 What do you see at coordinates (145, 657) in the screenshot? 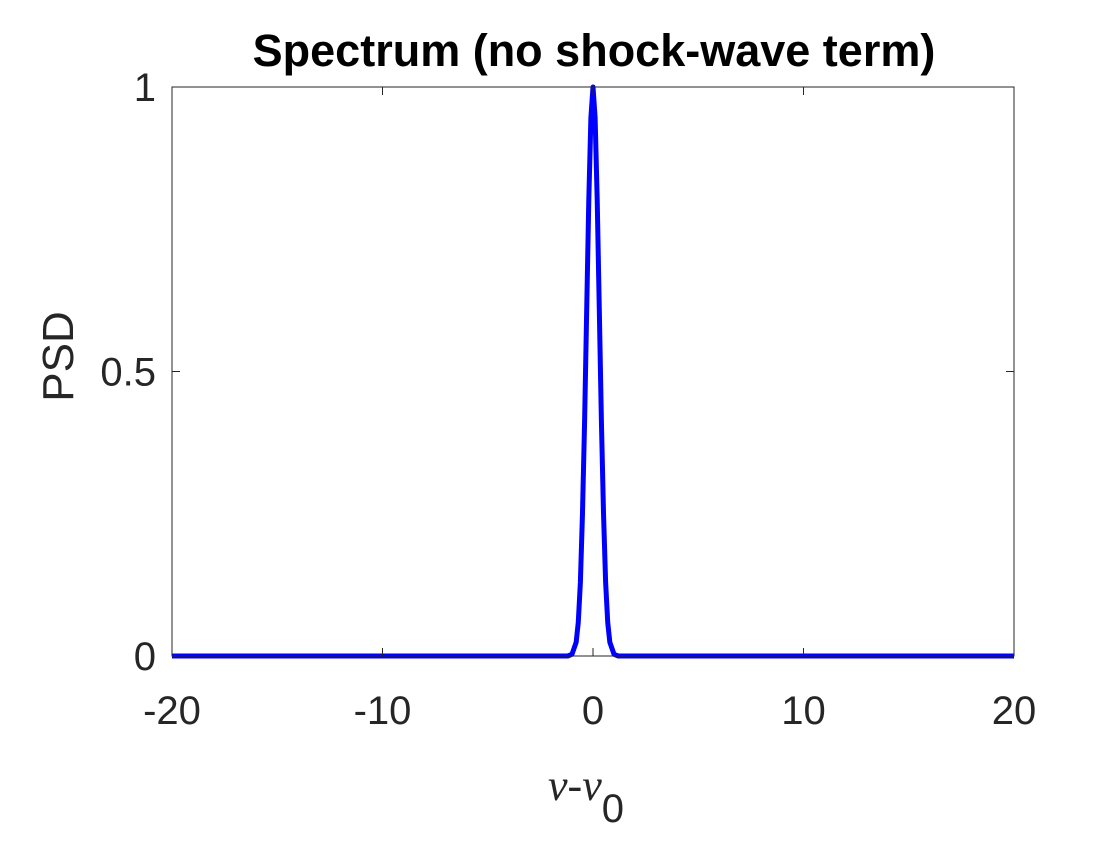
I see `y-tick-label: 0` at bounding box center [145, 657].